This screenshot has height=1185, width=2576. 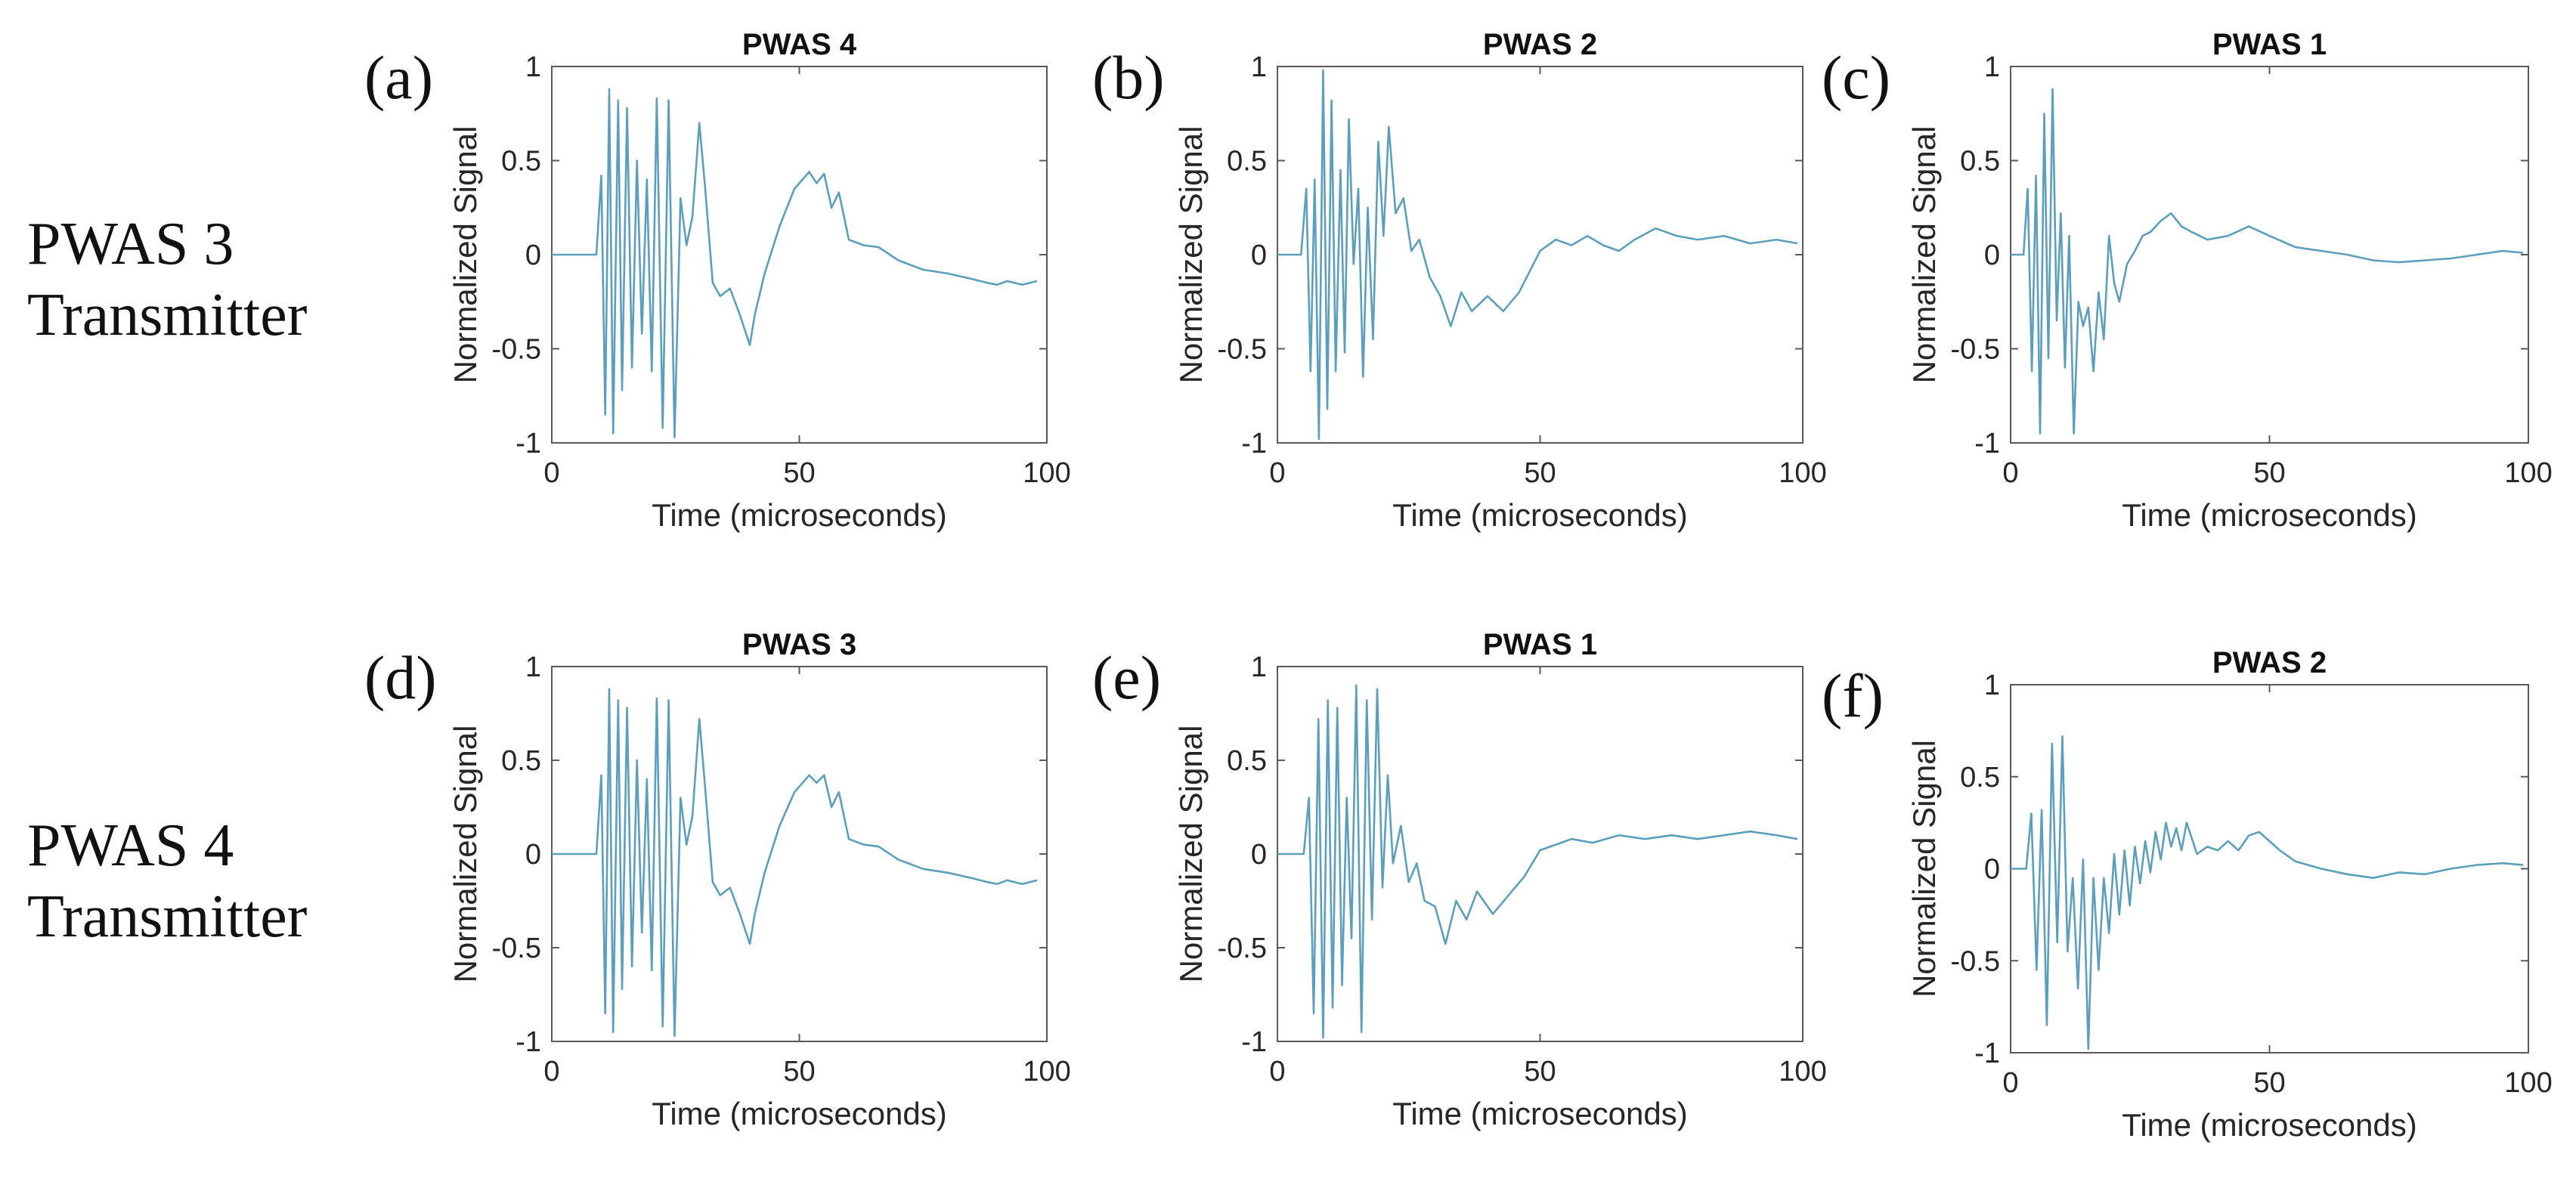 What do you see at coordinates (167, 280) in the screenshot?
I see `row-label-pwas-3-transmitter: PWAS 3 Transmitter` at bounding box center [167, 280].